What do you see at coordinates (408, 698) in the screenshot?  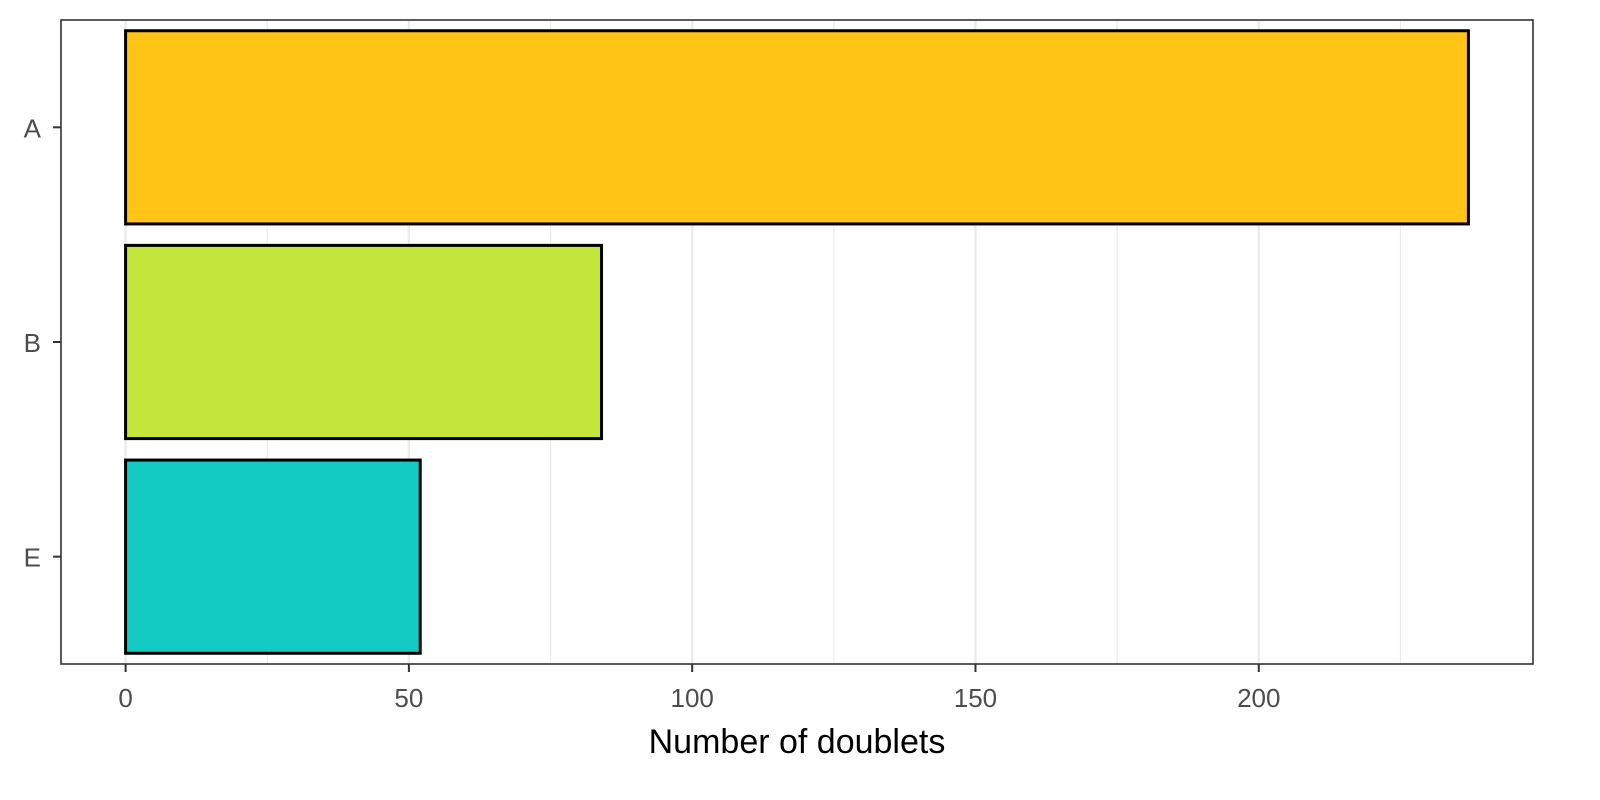 I see `x-tick-label: 50` at bounding box center [408, 698].